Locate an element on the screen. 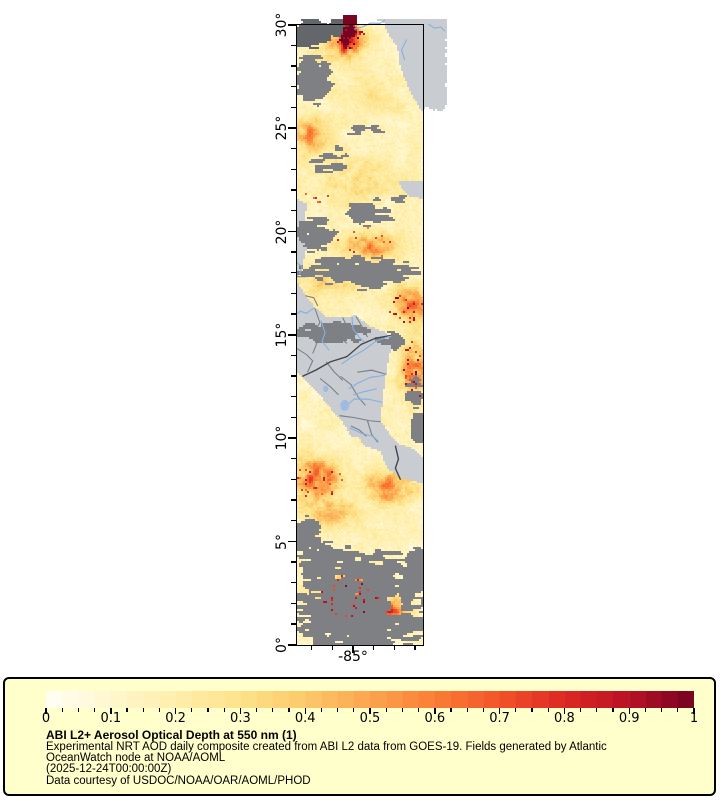  colorbar-tick-label: 0.2 is located at coordinates (175, 718).